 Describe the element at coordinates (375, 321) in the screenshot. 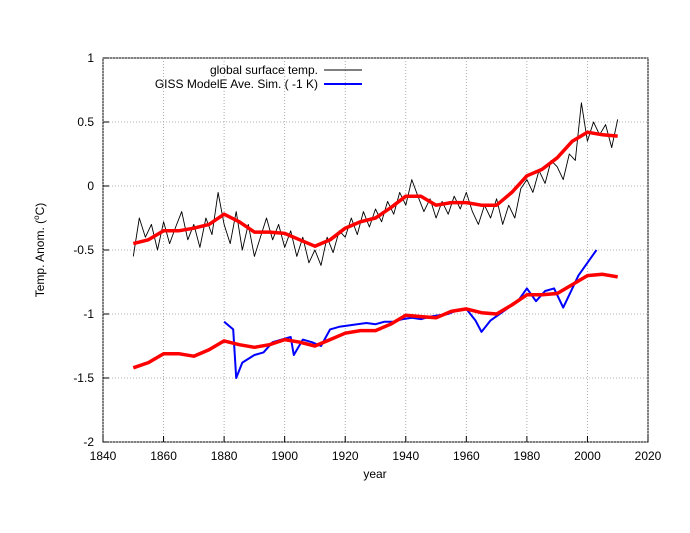

I see `series-line` at that location.